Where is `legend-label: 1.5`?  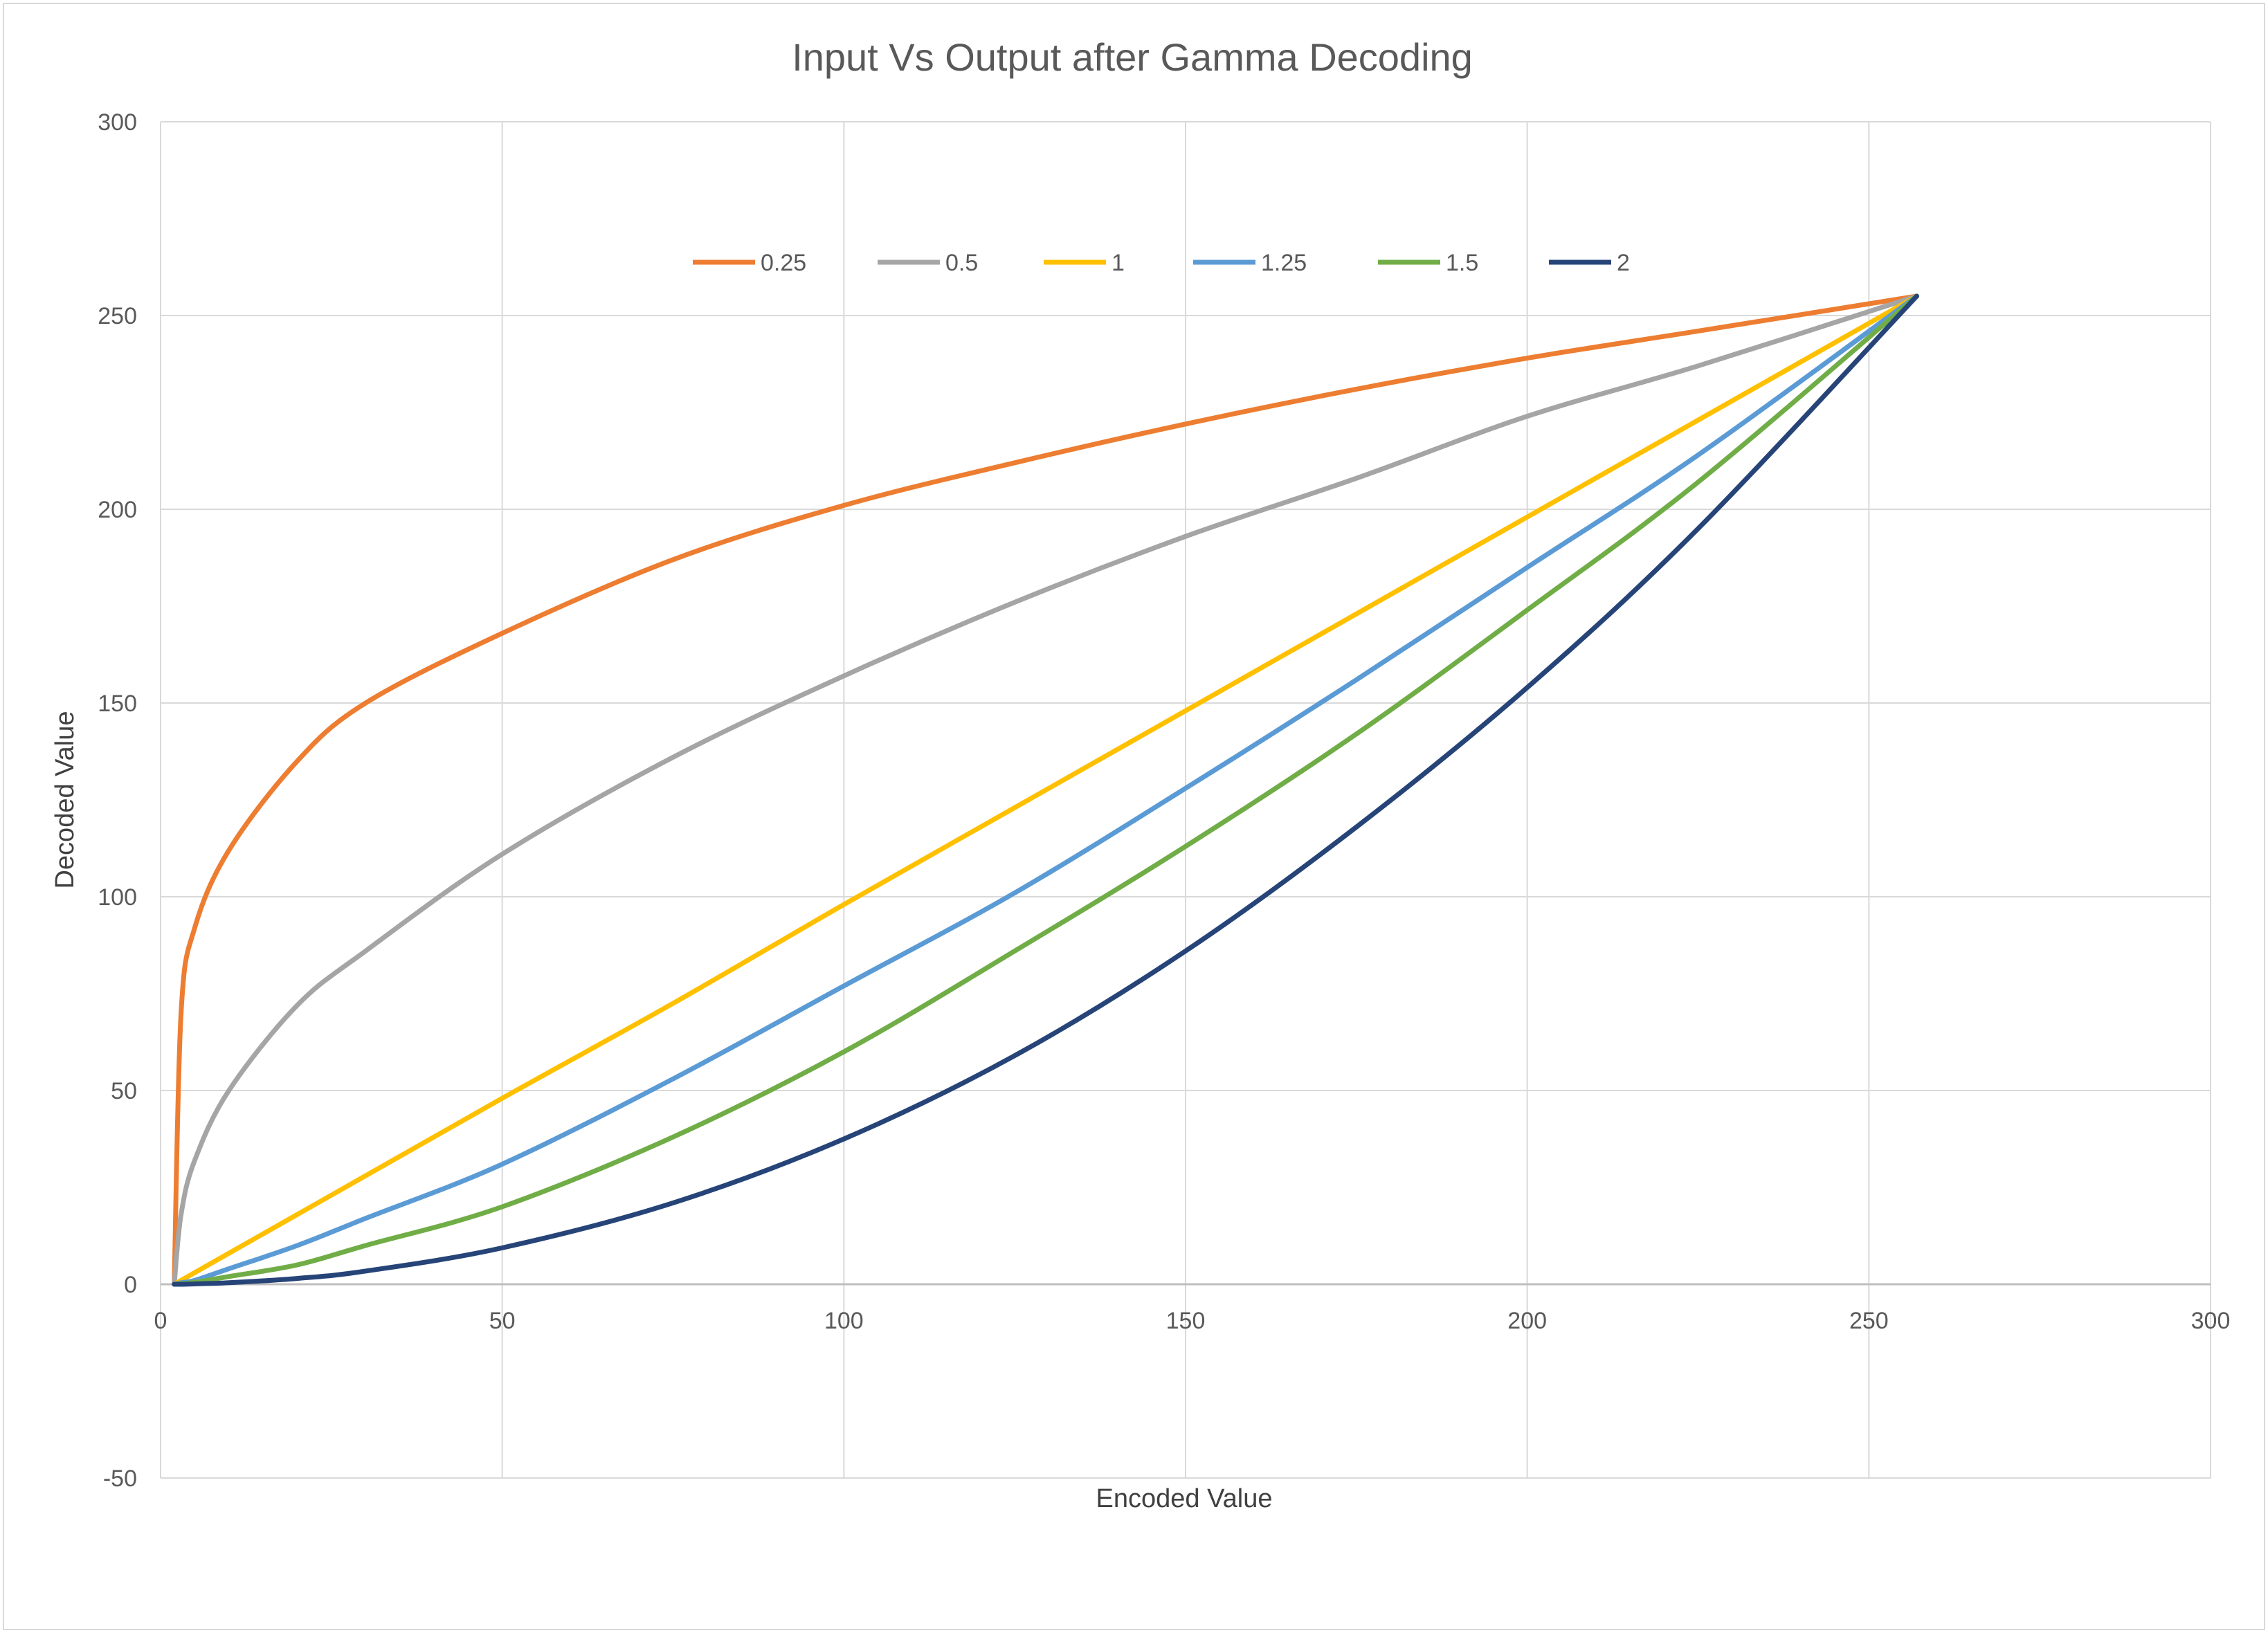 legend-label: 1.5 is located at coordinates (1462, 263).